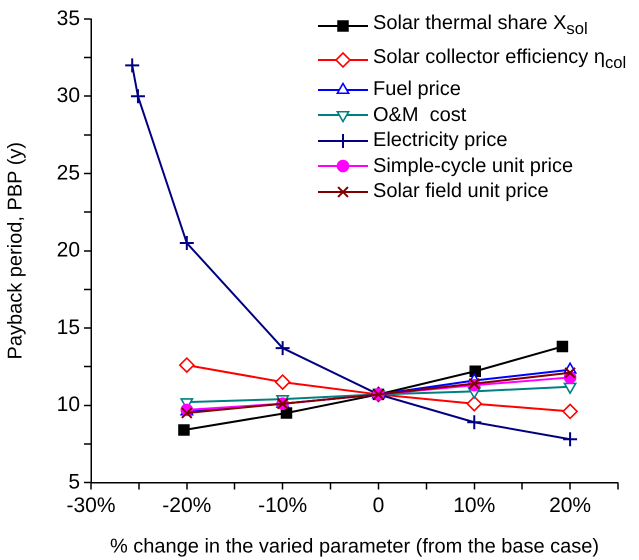  I want to click on y-axis-title: Payback period, PBP (y), so click(15, 251).